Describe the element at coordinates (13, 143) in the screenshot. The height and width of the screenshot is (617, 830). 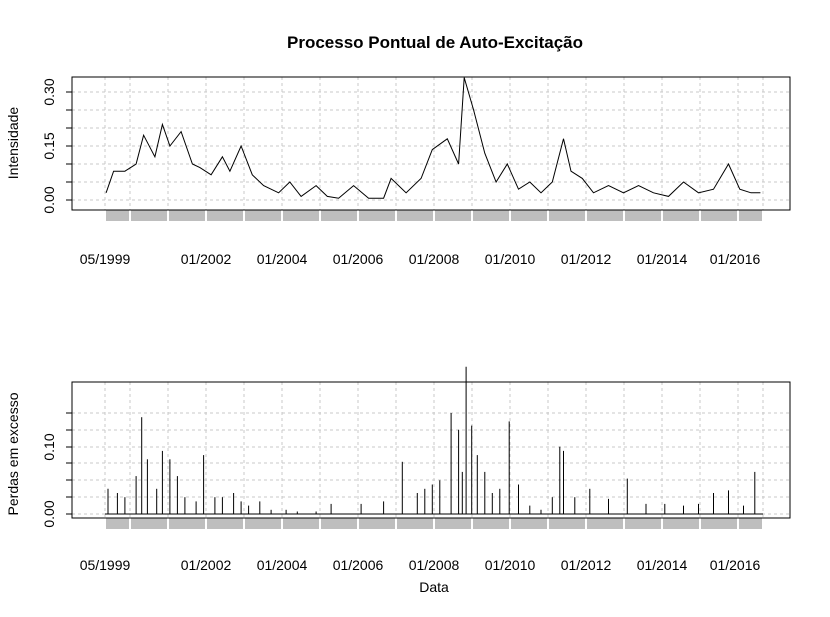
I see `intensity-y-axis-label: Intensidade` at that location.